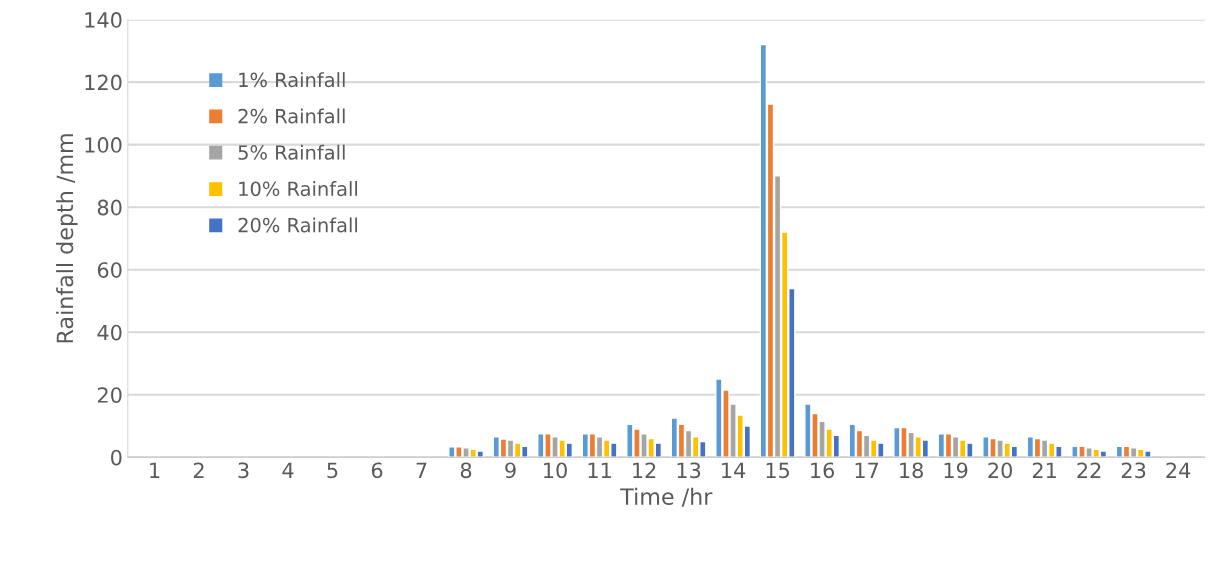  What do you see at coordinates (298, 189) in the screenshot?
I see `legend-label: 10% Rainfall` at bounding box center [298, 189].